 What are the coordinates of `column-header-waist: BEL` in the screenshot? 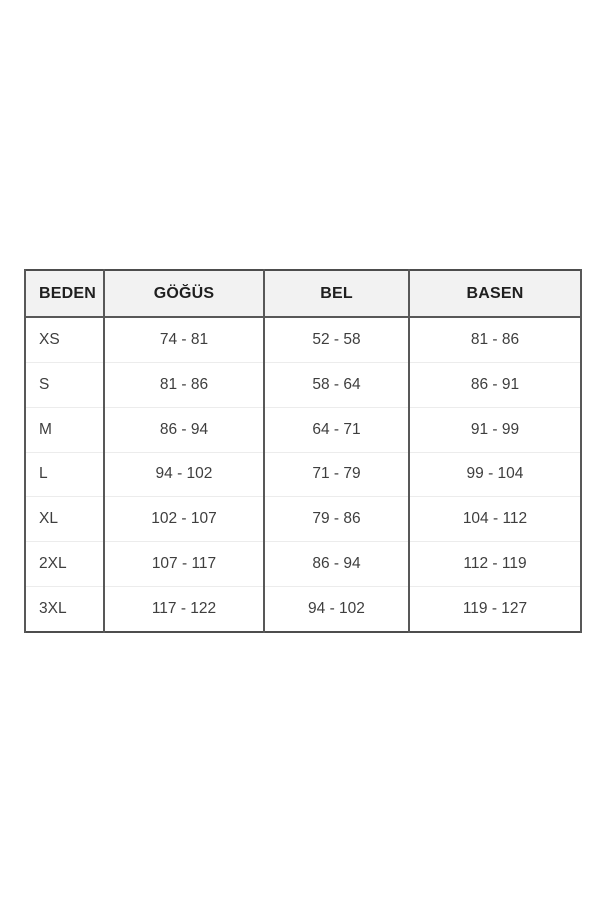 It's located at (336, 294).